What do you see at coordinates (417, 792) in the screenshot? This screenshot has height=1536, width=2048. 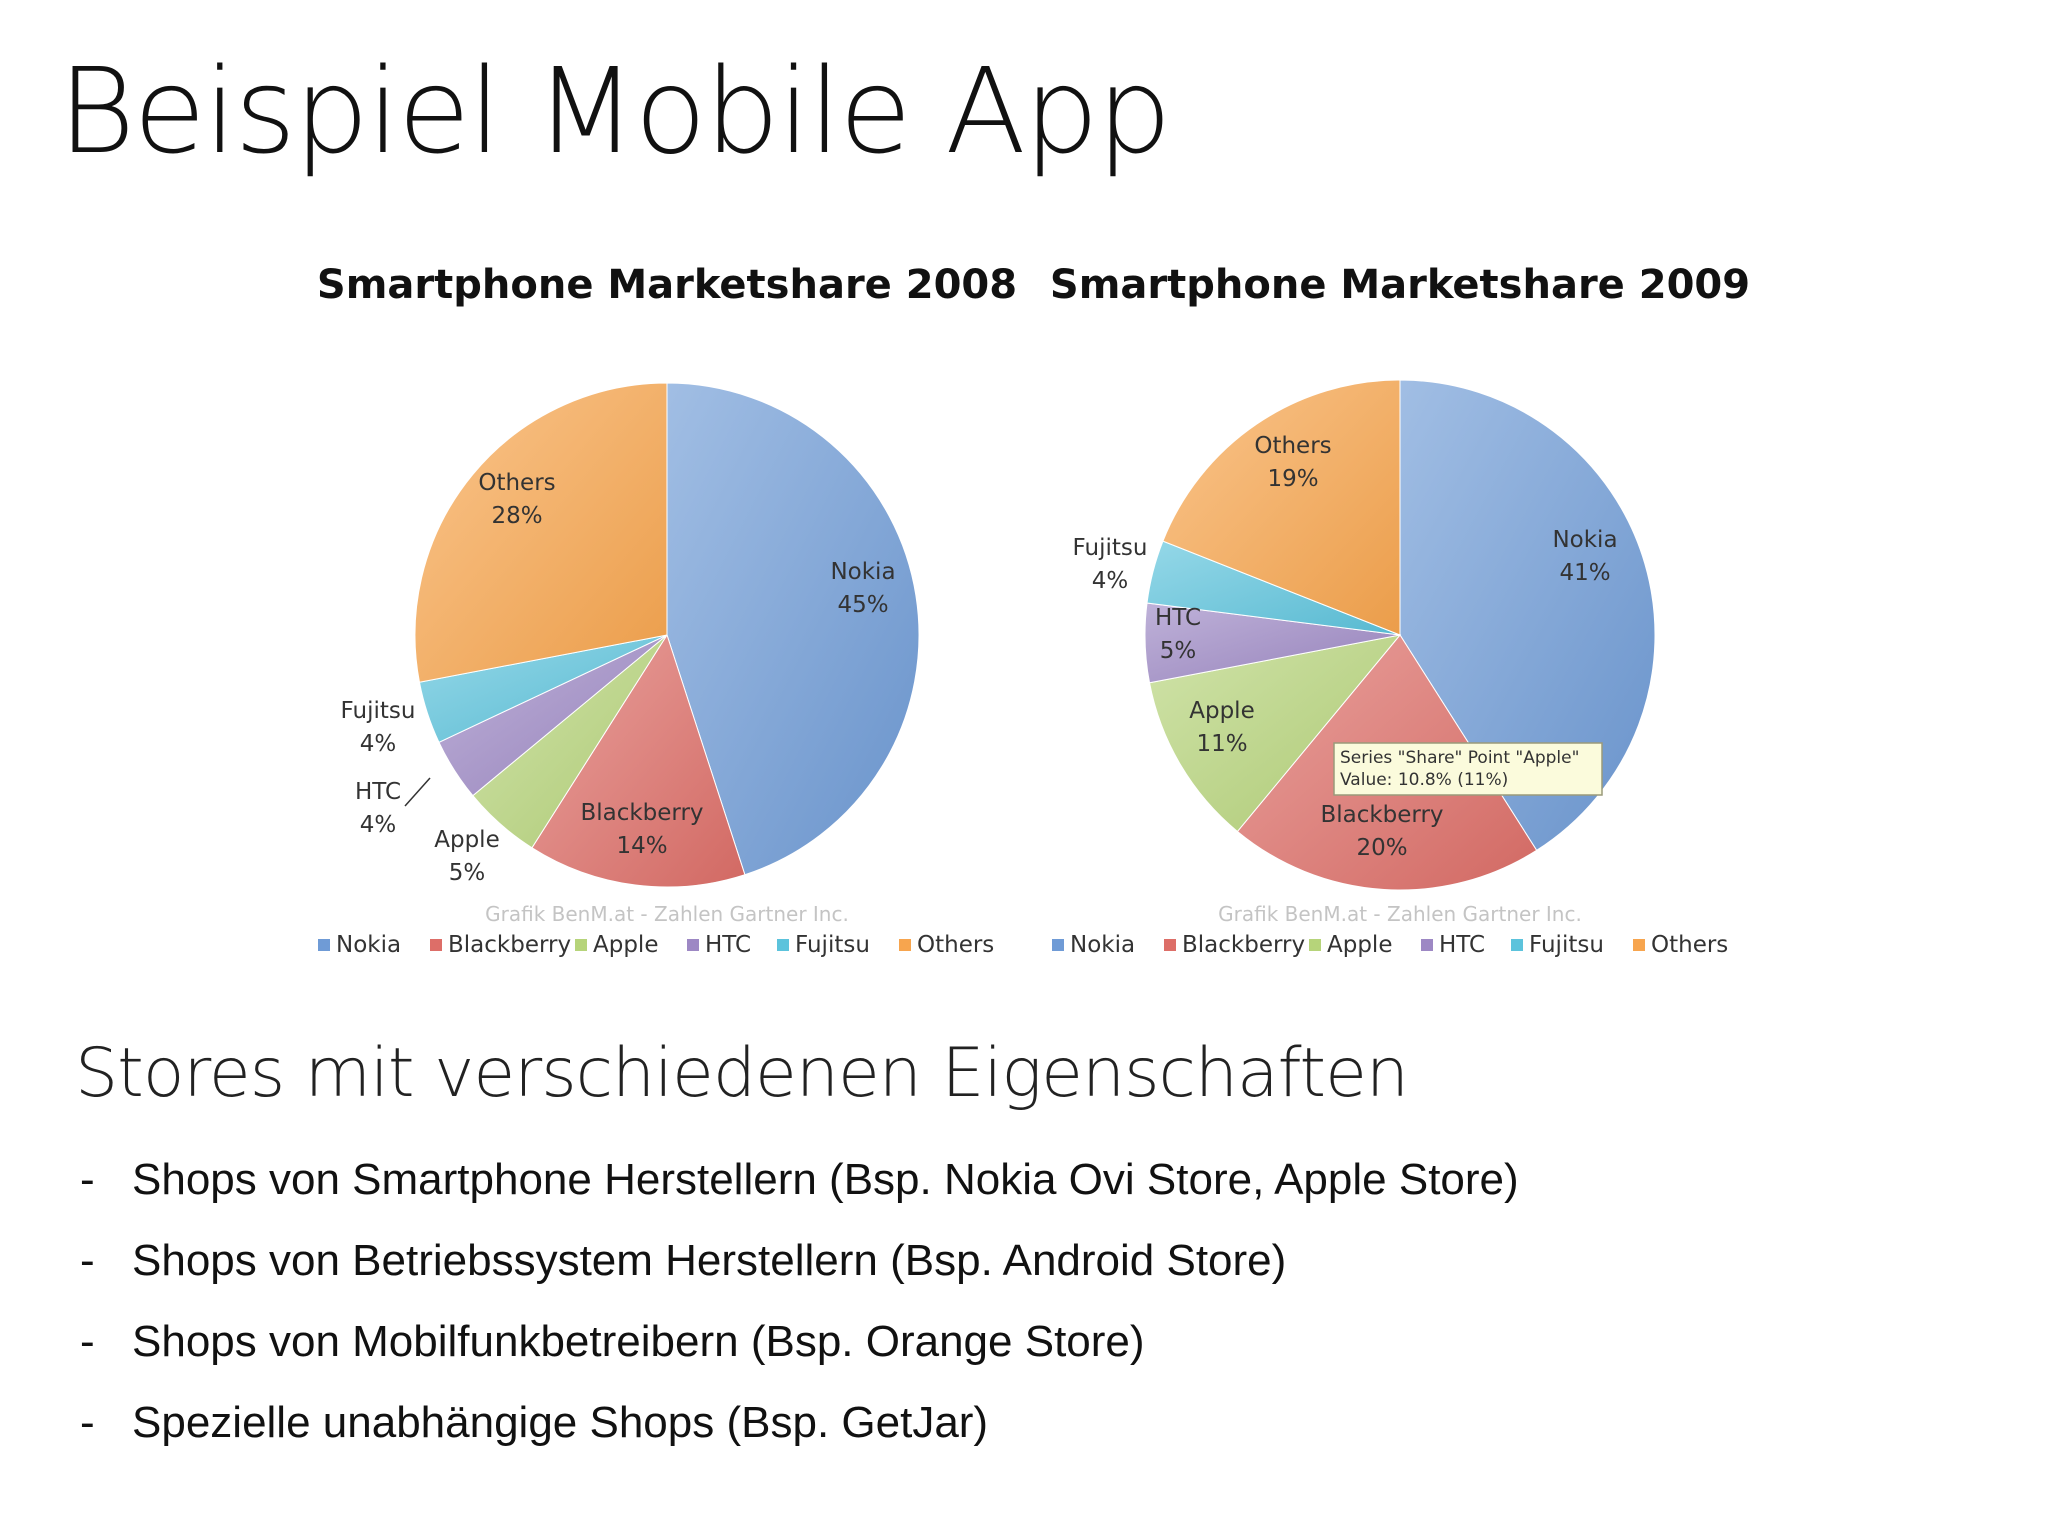 I see `leader-line` at bounding box center [417, 792].